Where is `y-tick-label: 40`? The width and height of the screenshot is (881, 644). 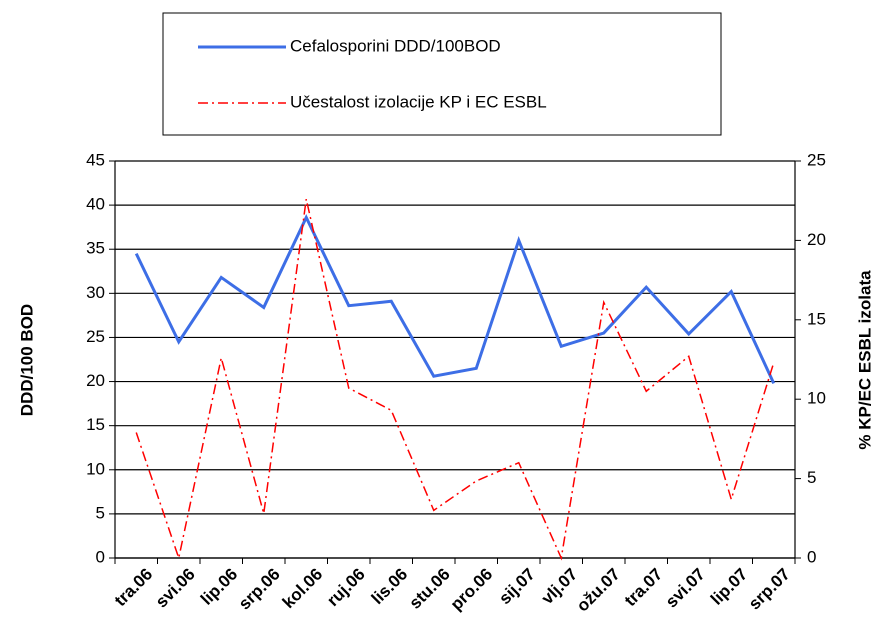
y-tick-label: 40 is located at coordinates (95, 204).